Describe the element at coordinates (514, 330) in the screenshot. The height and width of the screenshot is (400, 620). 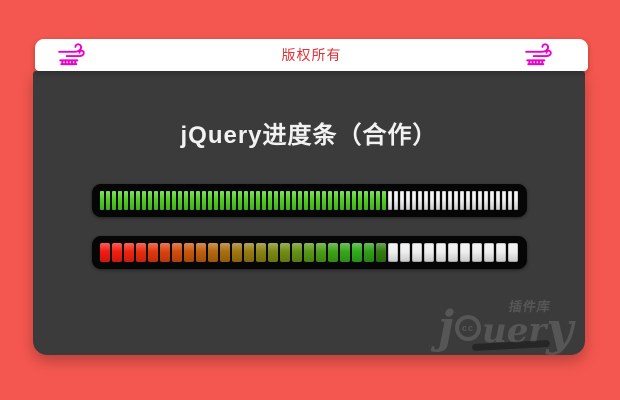
I see `watermark-letters-uer: uer` at that location.